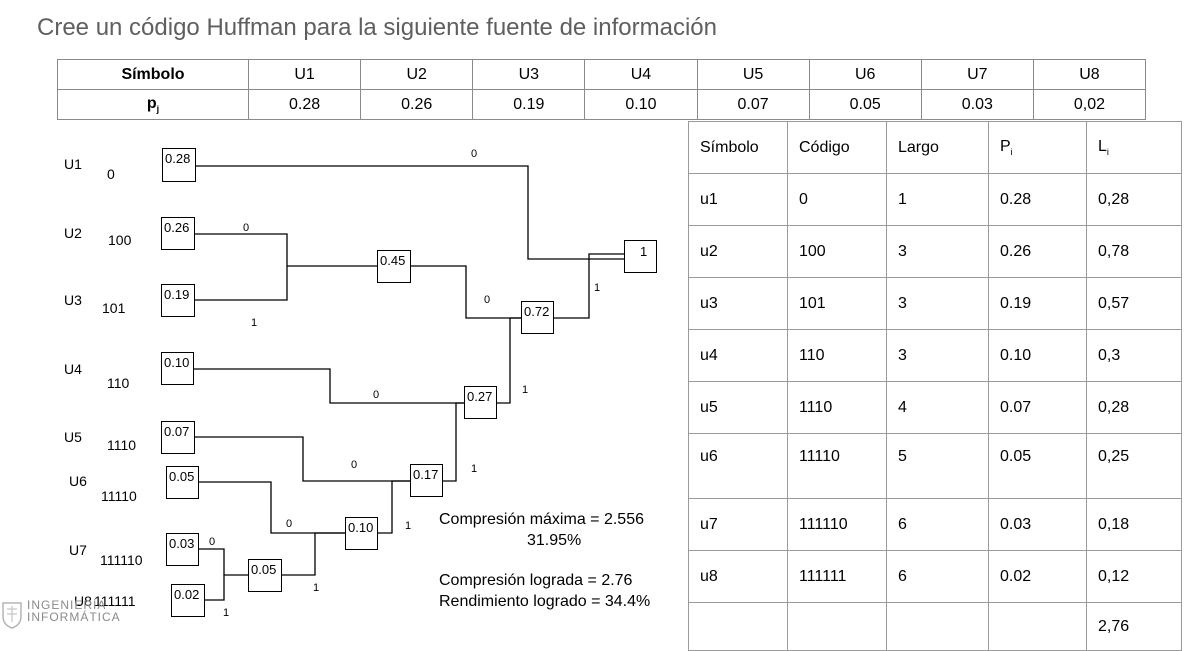 The height and width of the screenshot is (651, 1194). What do you see at coordinates (1005, 146) in the screenshot?
I see `header-p-label: P` at bounding box center [1005, 146].